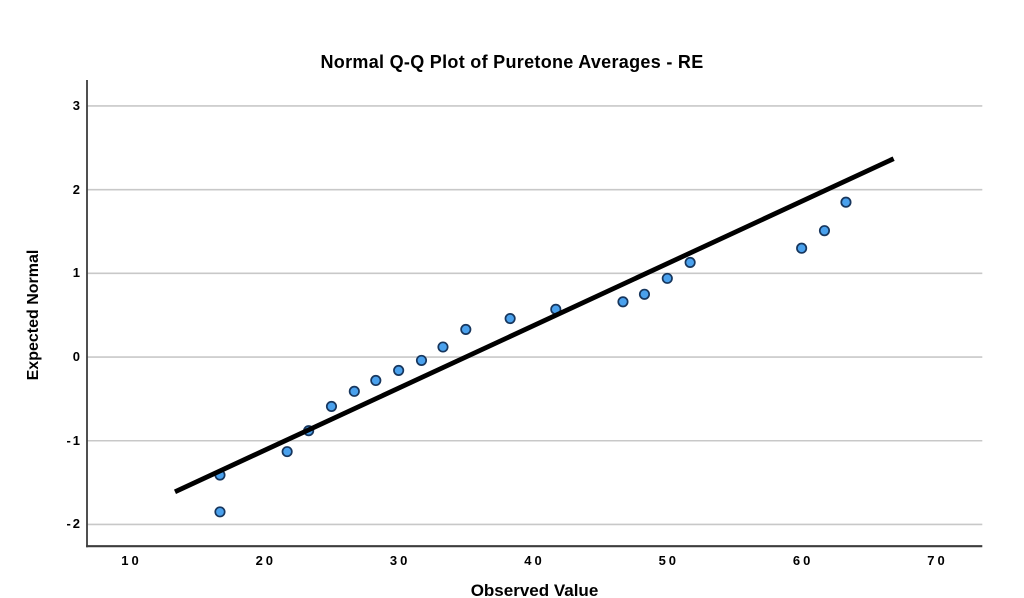 Image resolution: width=1024 pixels, height=598 pixels. I want to click on x-axis-title: Observed Value, so click(534, 589).